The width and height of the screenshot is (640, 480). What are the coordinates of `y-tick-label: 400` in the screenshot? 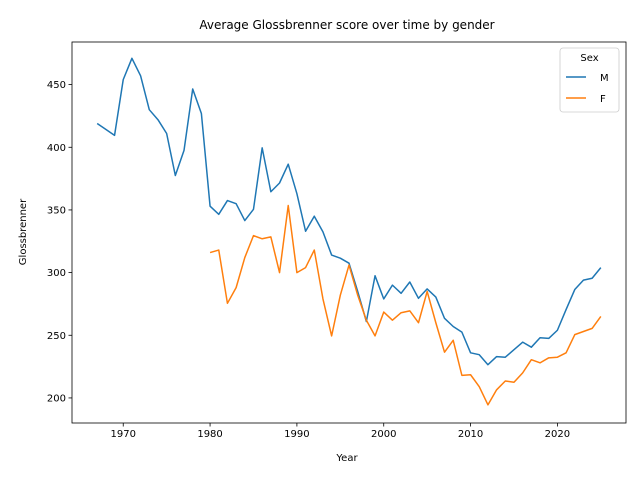 It's located at (56, 148).